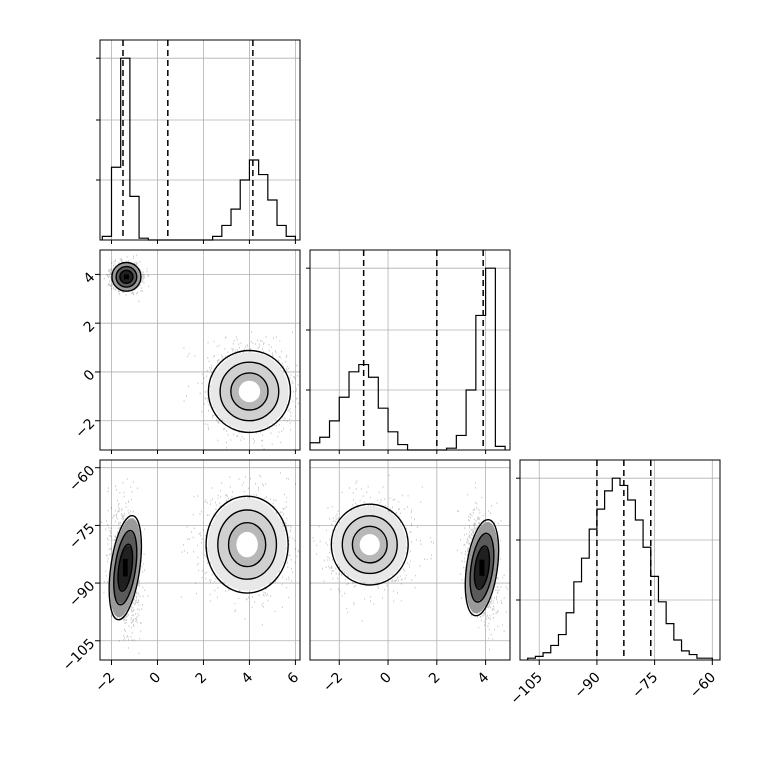 The height and width of the screenshot is (760, 760). I want to click on x-tick-label: −105, so click(527, 689).